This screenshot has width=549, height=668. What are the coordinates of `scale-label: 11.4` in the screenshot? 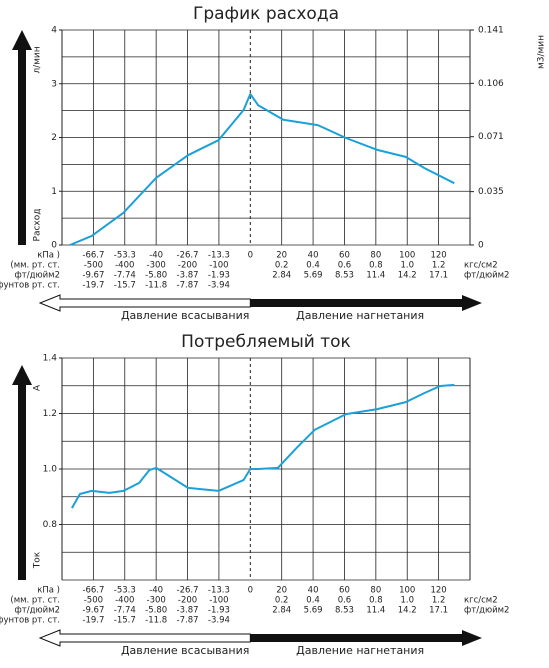 It's located at (375, 611).